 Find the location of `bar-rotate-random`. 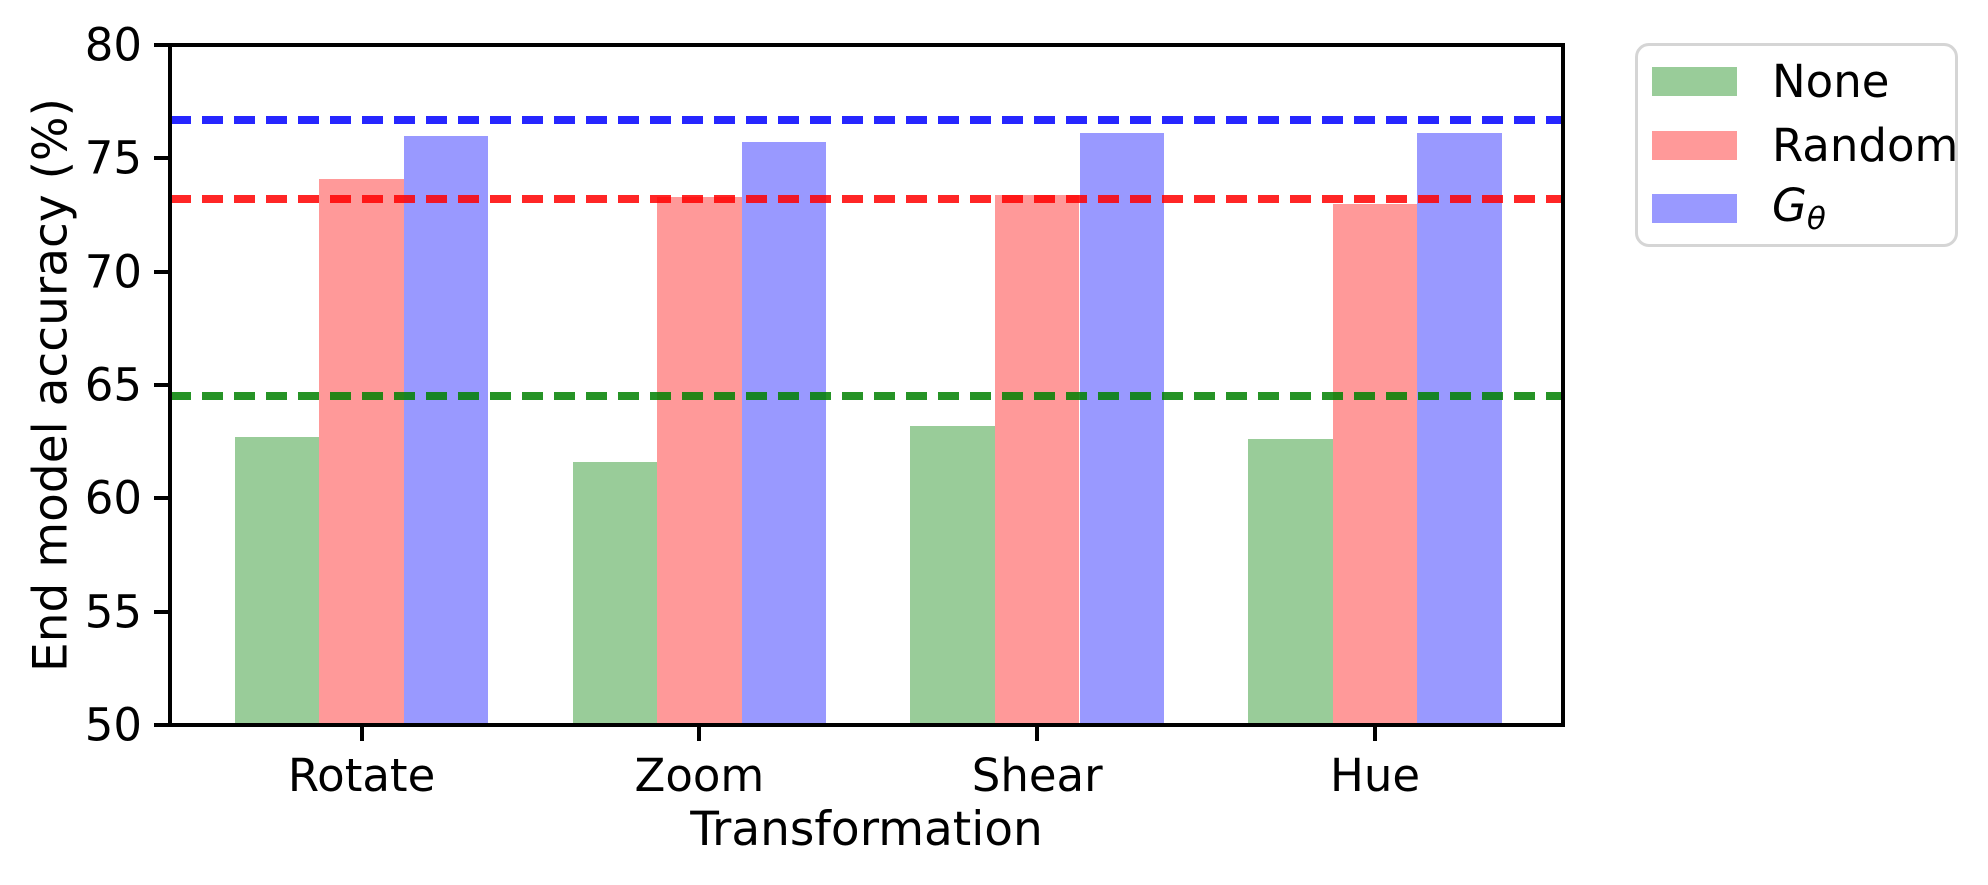

bar-rotate-random is located at coordinates (361, 451).